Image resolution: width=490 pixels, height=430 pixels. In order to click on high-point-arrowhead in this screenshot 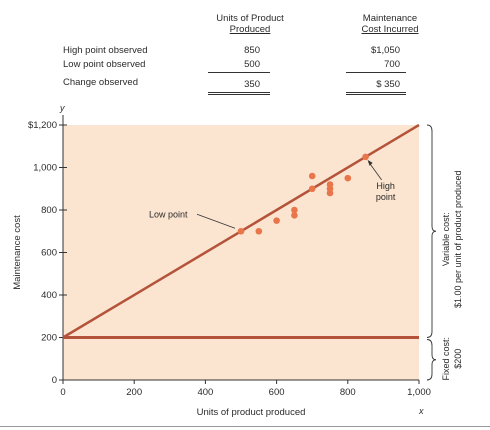, I will do `click(370, 162)`.